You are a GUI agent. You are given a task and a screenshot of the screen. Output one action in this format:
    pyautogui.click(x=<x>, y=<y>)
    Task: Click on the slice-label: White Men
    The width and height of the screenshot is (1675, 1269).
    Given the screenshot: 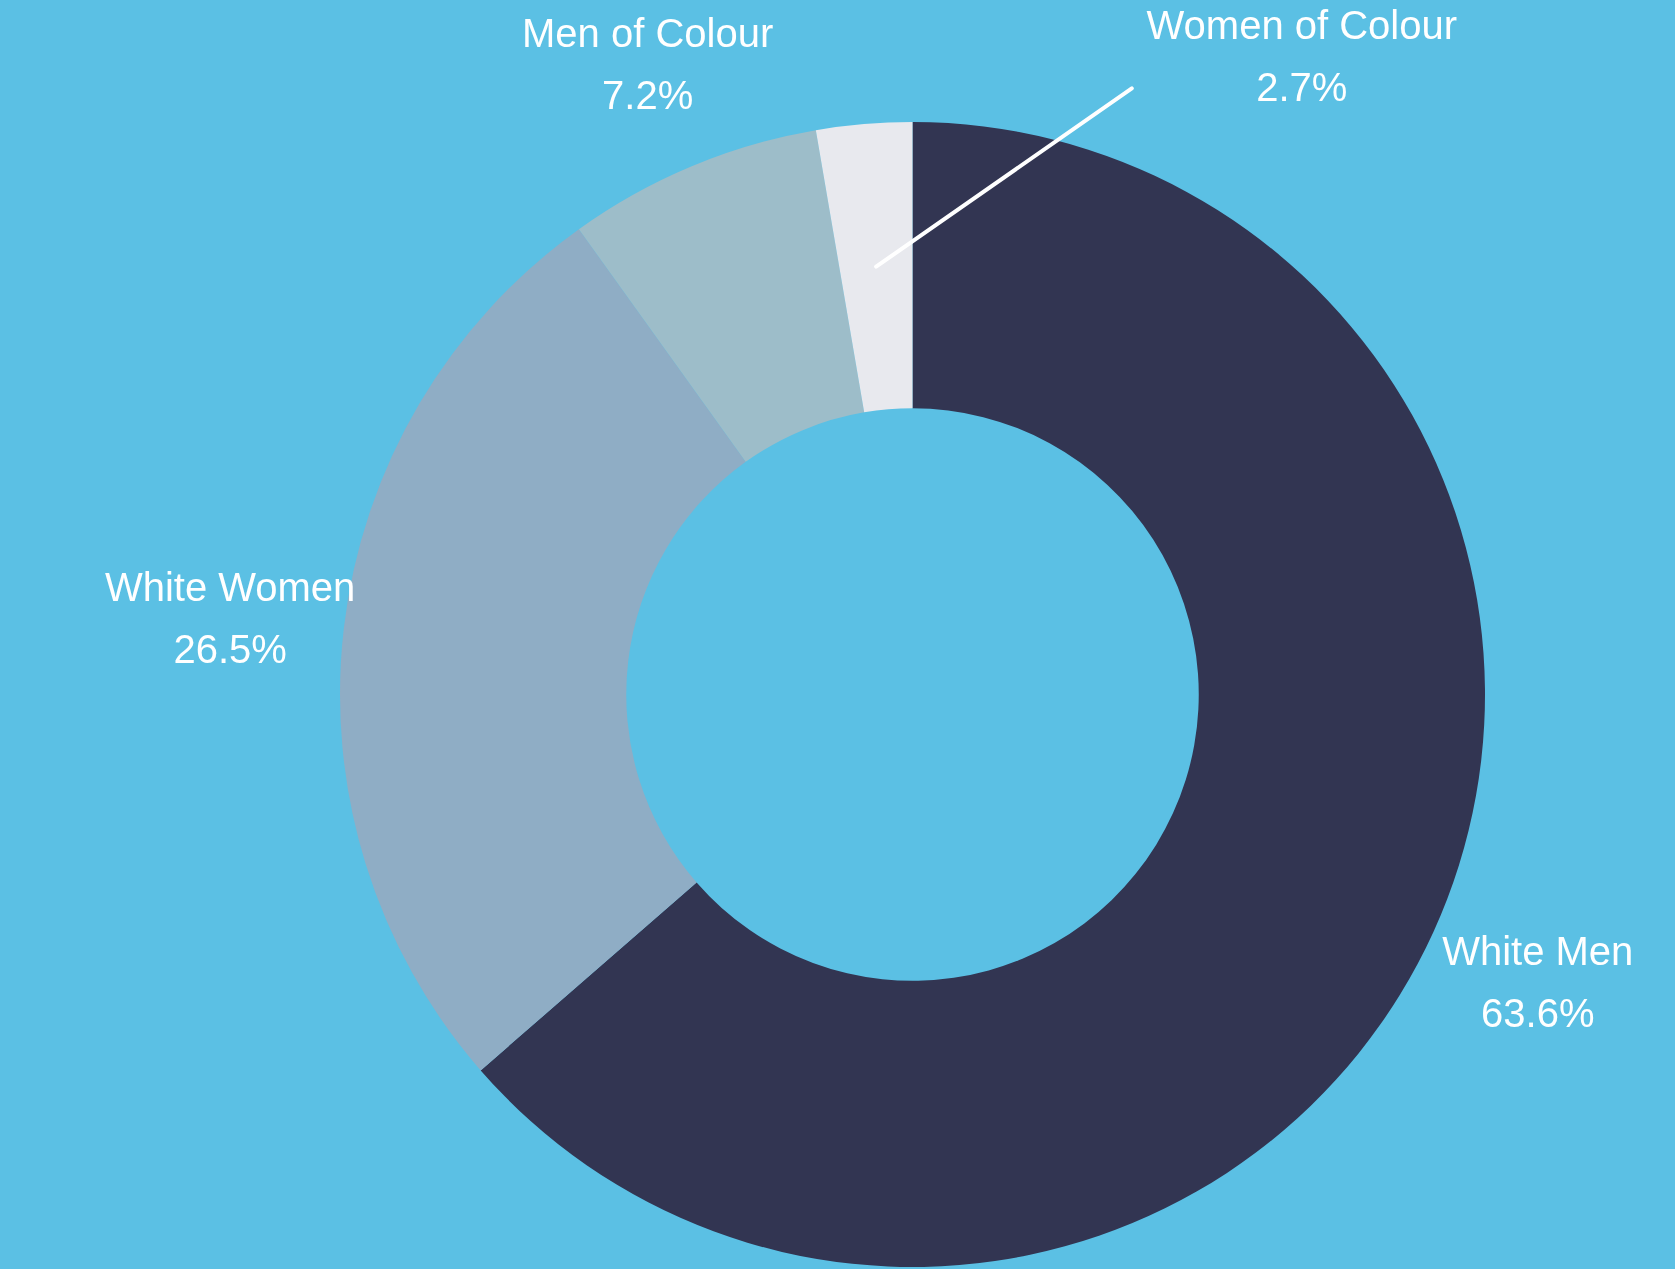 What is the action you would take?
    pyautogui.click(x=1538, y=951)
    